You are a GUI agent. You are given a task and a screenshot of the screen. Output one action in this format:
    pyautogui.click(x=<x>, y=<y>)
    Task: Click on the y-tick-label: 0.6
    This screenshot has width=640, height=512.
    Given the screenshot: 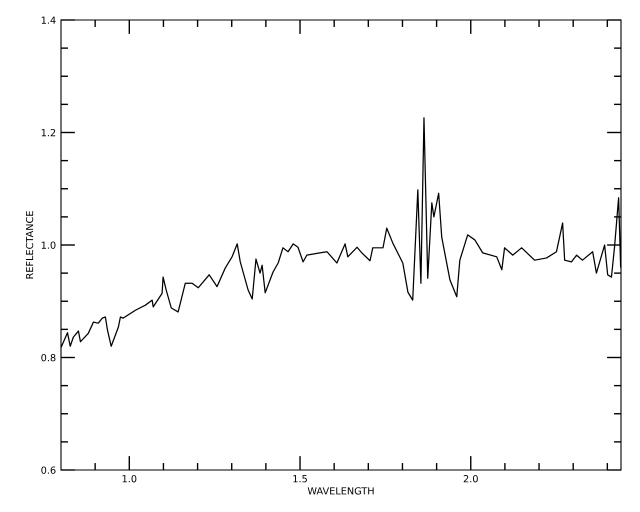 What is the action you would take?
    pyautogui.click(x=48, y=470)
    